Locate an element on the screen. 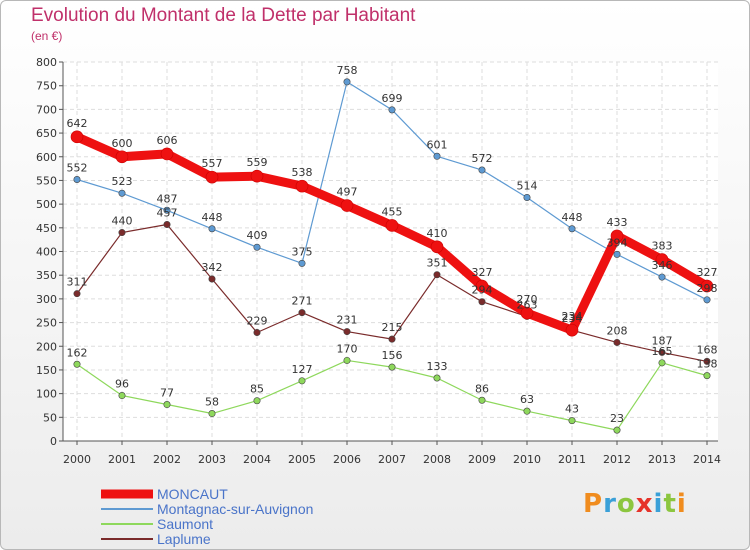 Image resolution: width=750 pixels, height=550 pixels. y-tick-label-400: 400 is located at coordinates (46, 252).